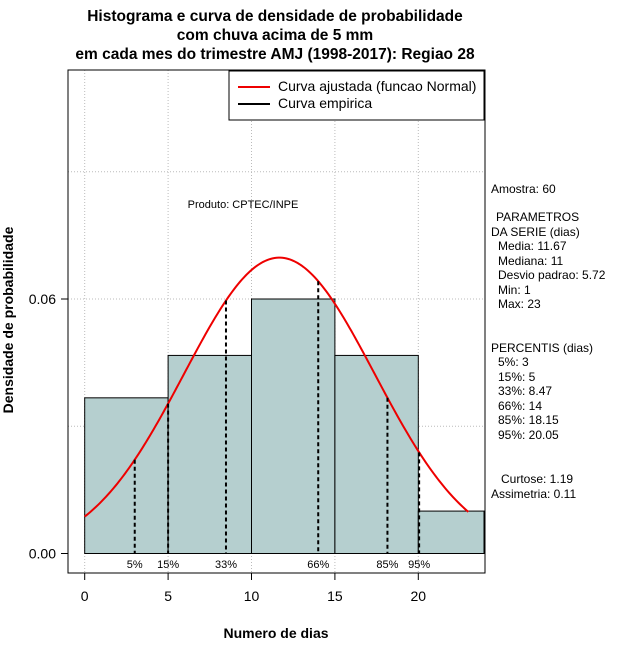 The height and width of the screenshot is (660, 640). I want to click on param-desvio: Desvio padrao: 5.72, so click(552, 275).